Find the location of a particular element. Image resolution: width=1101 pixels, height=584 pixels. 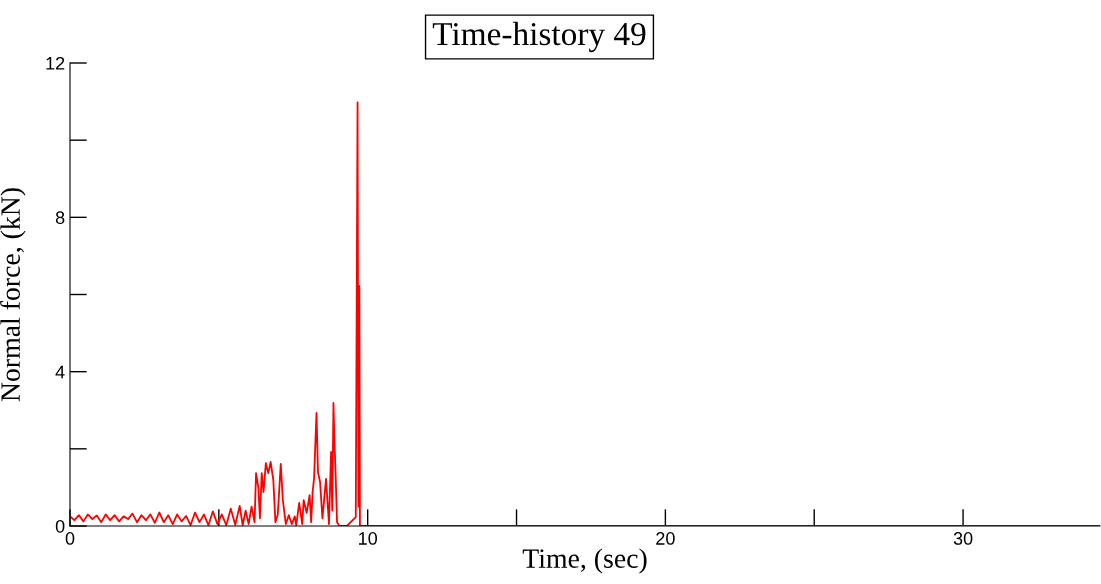

y-tick-label: 8 is located at coordinates (60, 218).